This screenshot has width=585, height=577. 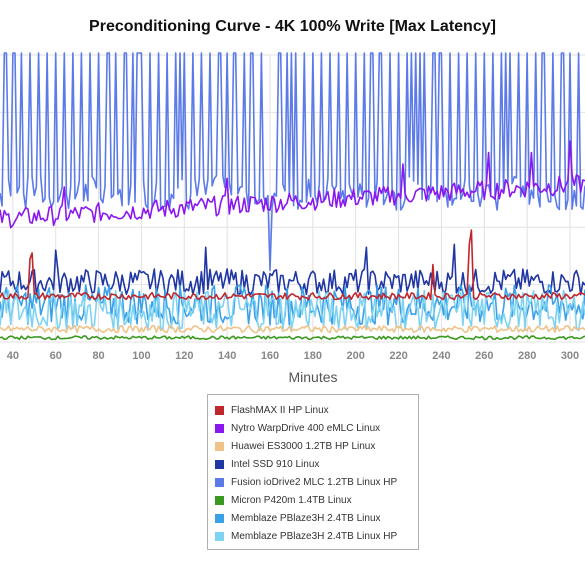 I want to click on x-tick-label: 260, so click(x=484, y=356).